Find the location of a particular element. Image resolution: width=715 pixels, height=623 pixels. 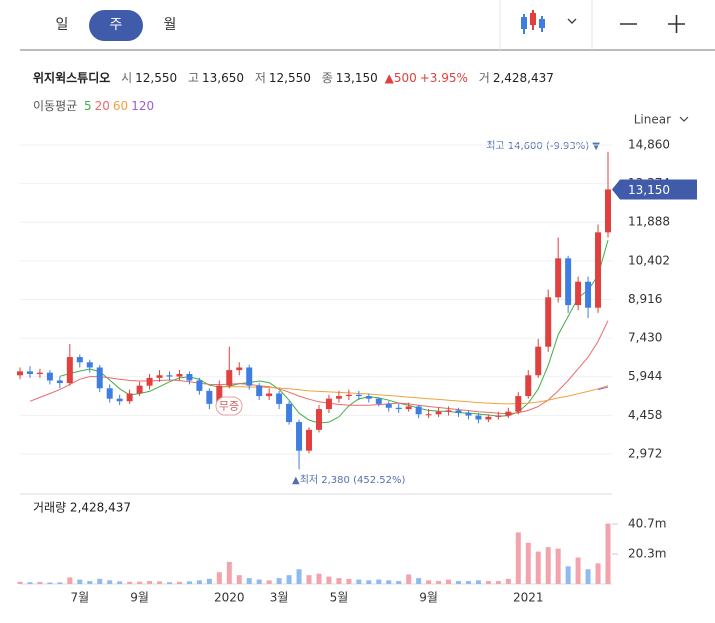

legend-entry: 5 is located at coordinates (88, 106).